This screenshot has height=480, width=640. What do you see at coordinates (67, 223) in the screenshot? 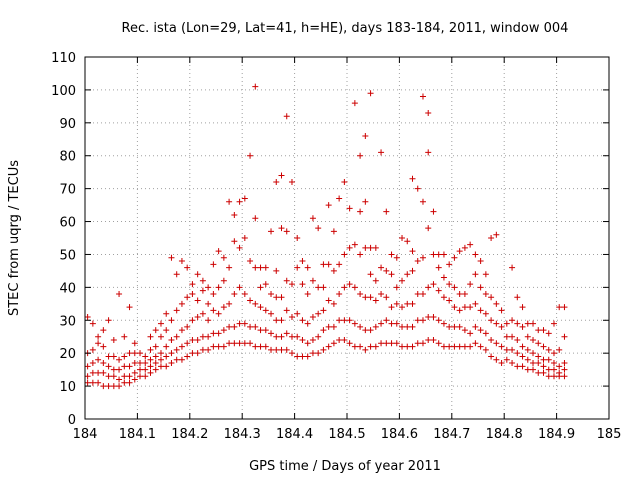
I see `y-tick-label: 60` at bounding box center [67, 223].